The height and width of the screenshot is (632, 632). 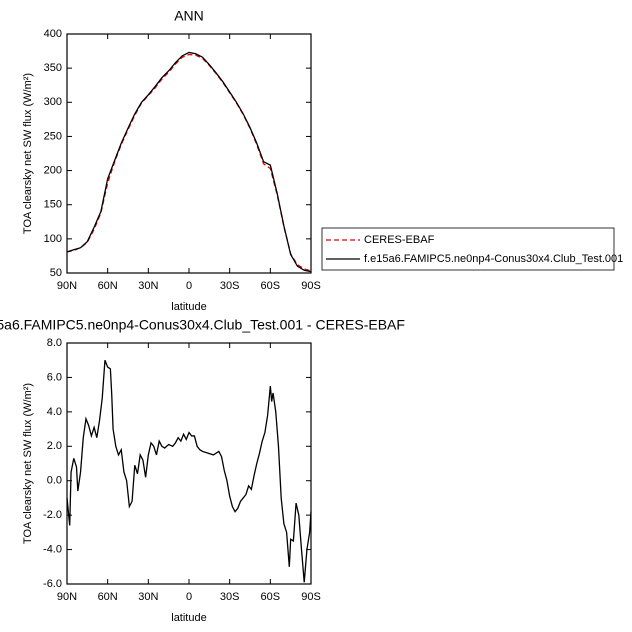 I want to click on y-tick-label: 200, so click(x=53, y=170).